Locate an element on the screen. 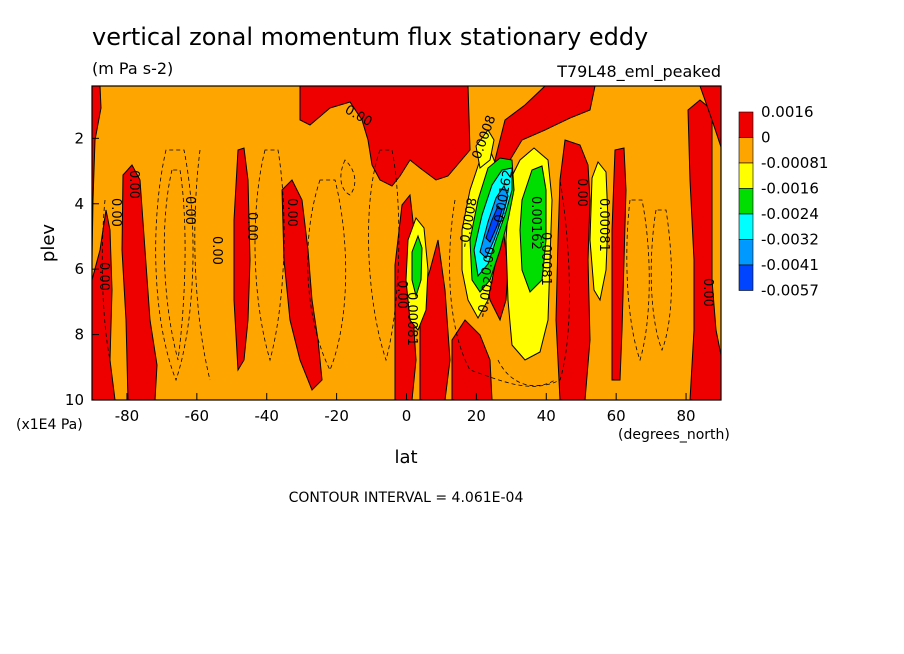  colorbar-label: -0.0032 is located at coordinates (790, 240).